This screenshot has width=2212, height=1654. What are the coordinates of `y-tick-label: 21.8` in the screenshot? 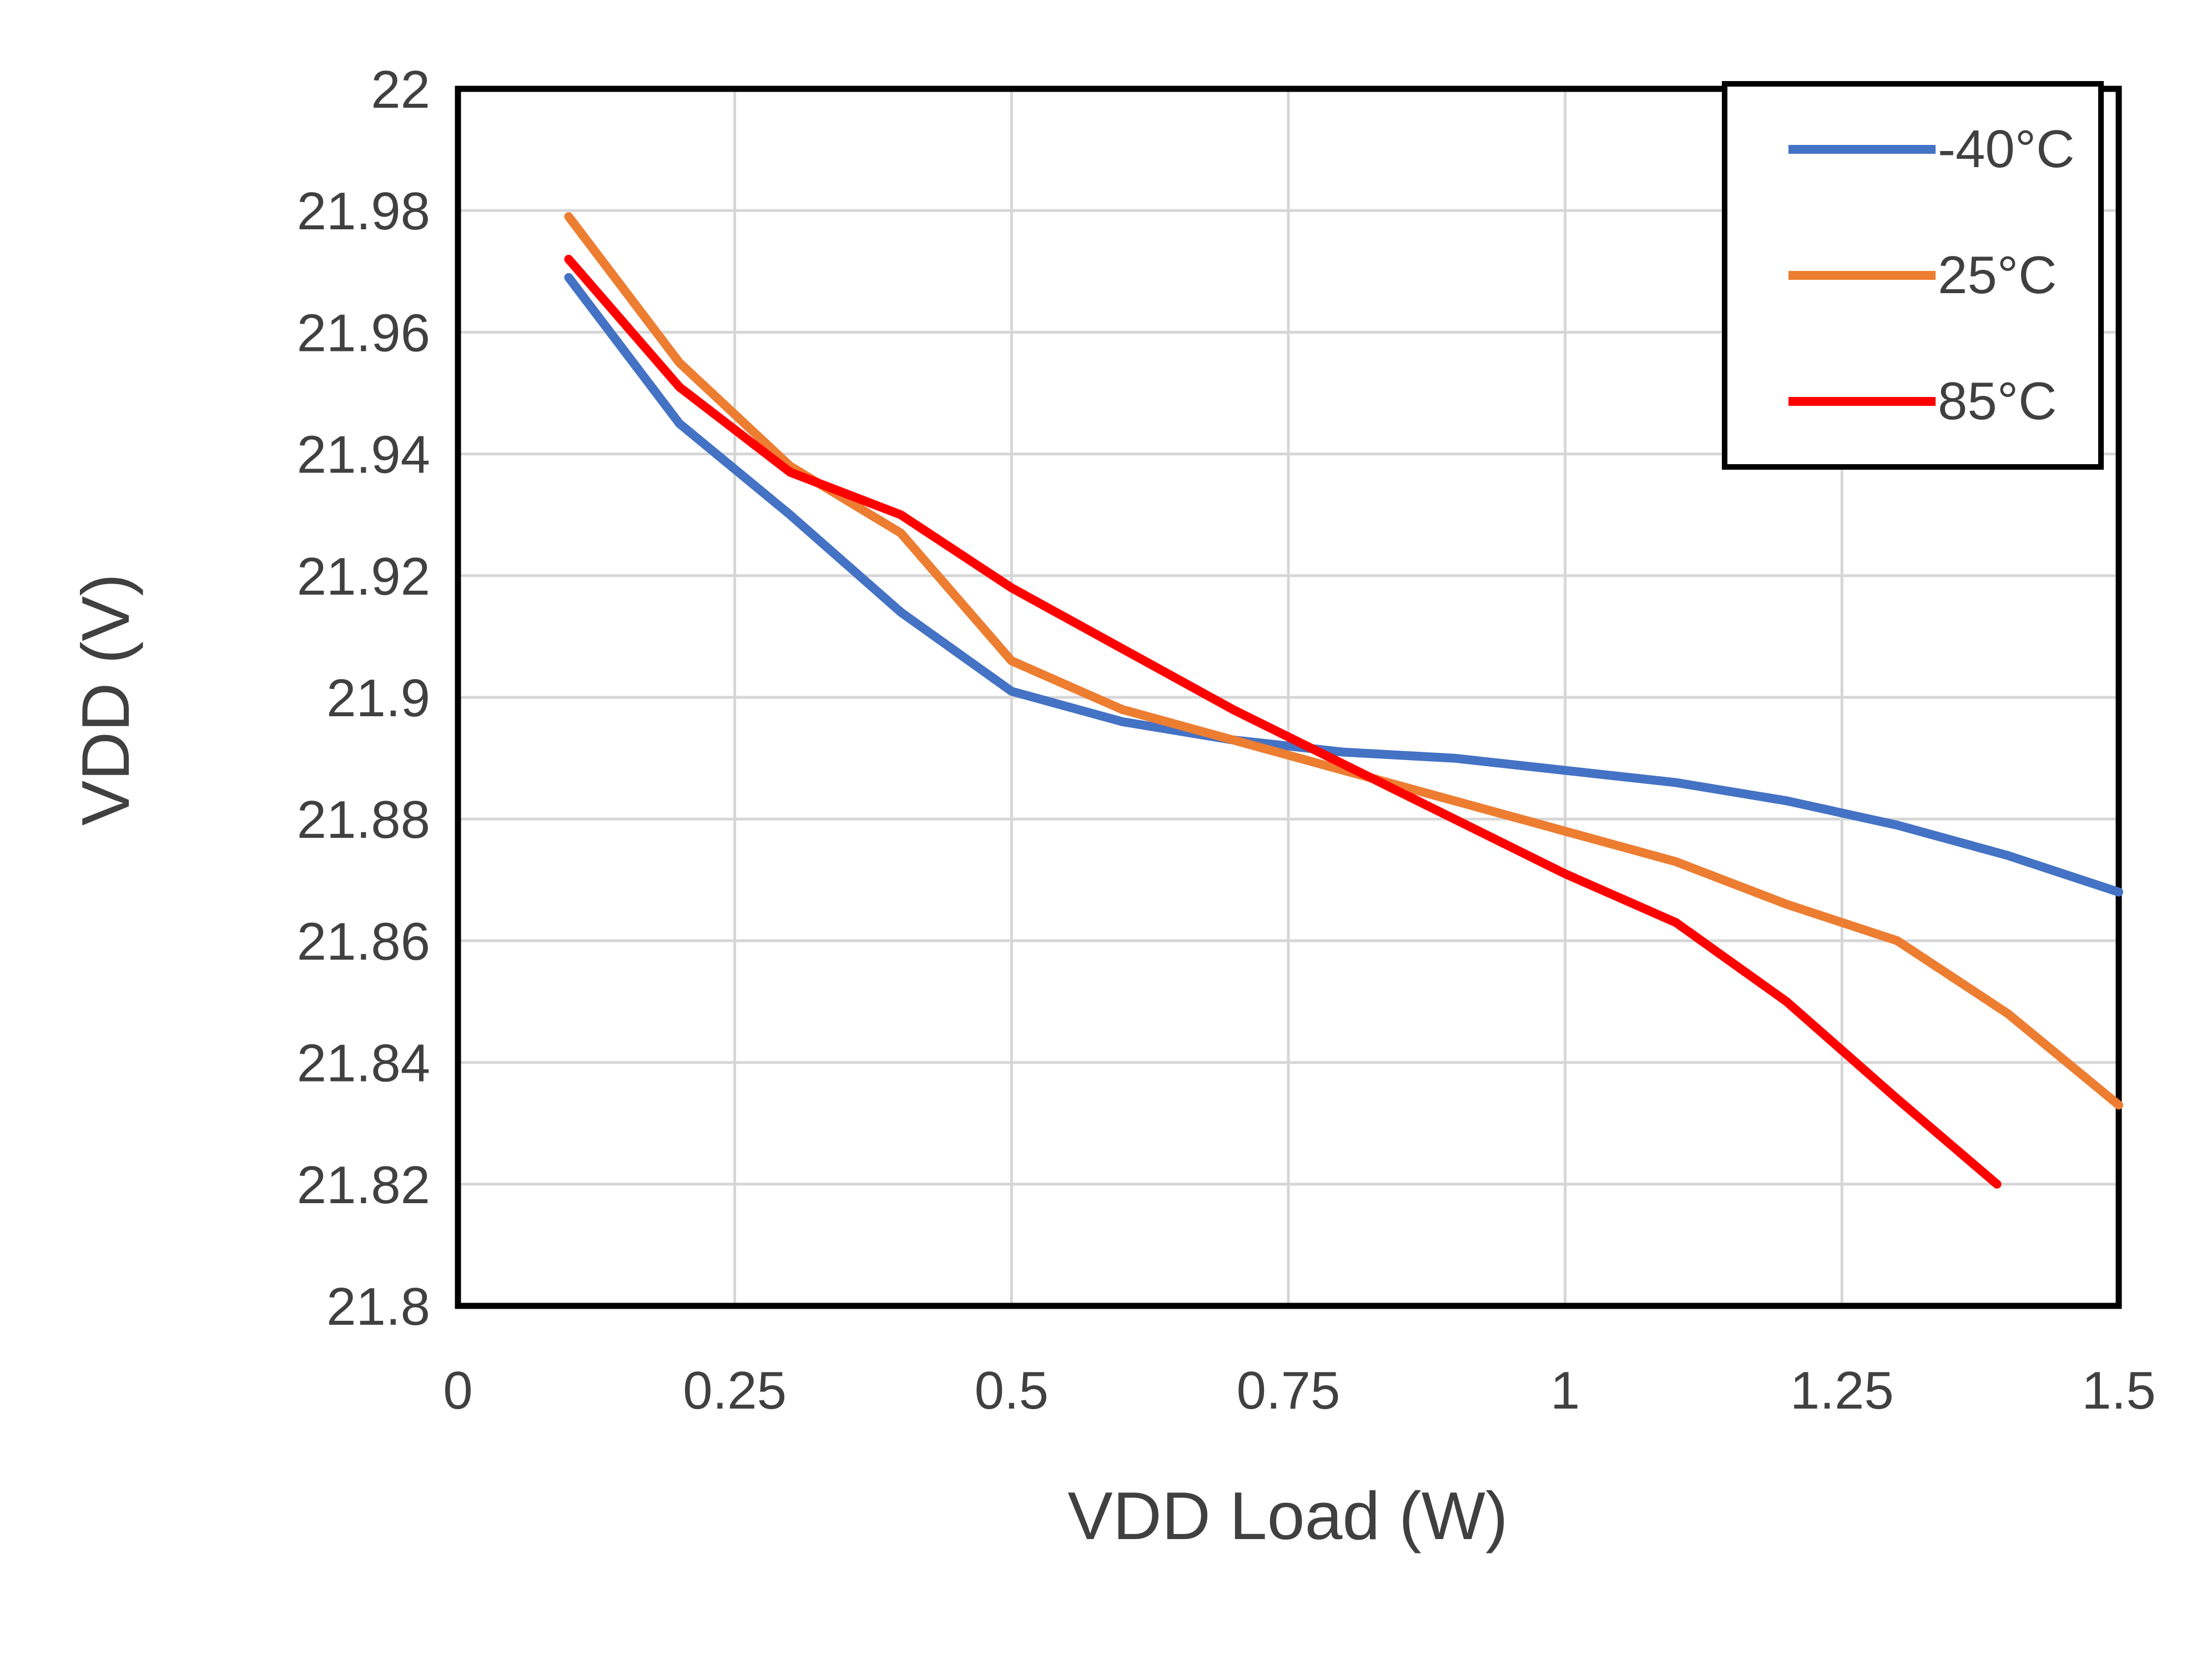 It's located at (378, 1306).